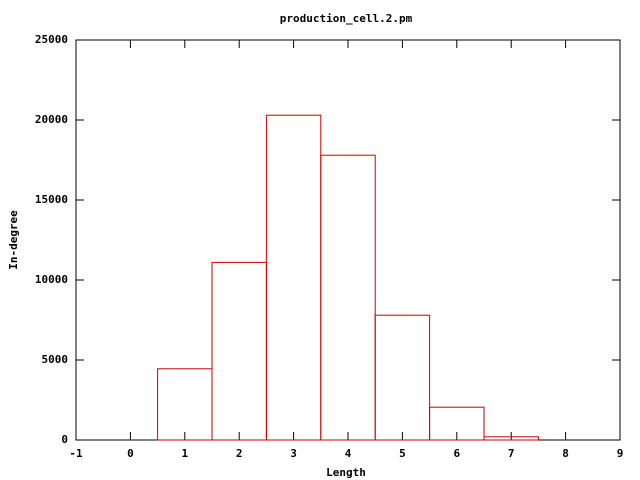  Describe the element at coordinates (55, 359) in the screenshot. I see `y-tick-label: 5000` at that location.